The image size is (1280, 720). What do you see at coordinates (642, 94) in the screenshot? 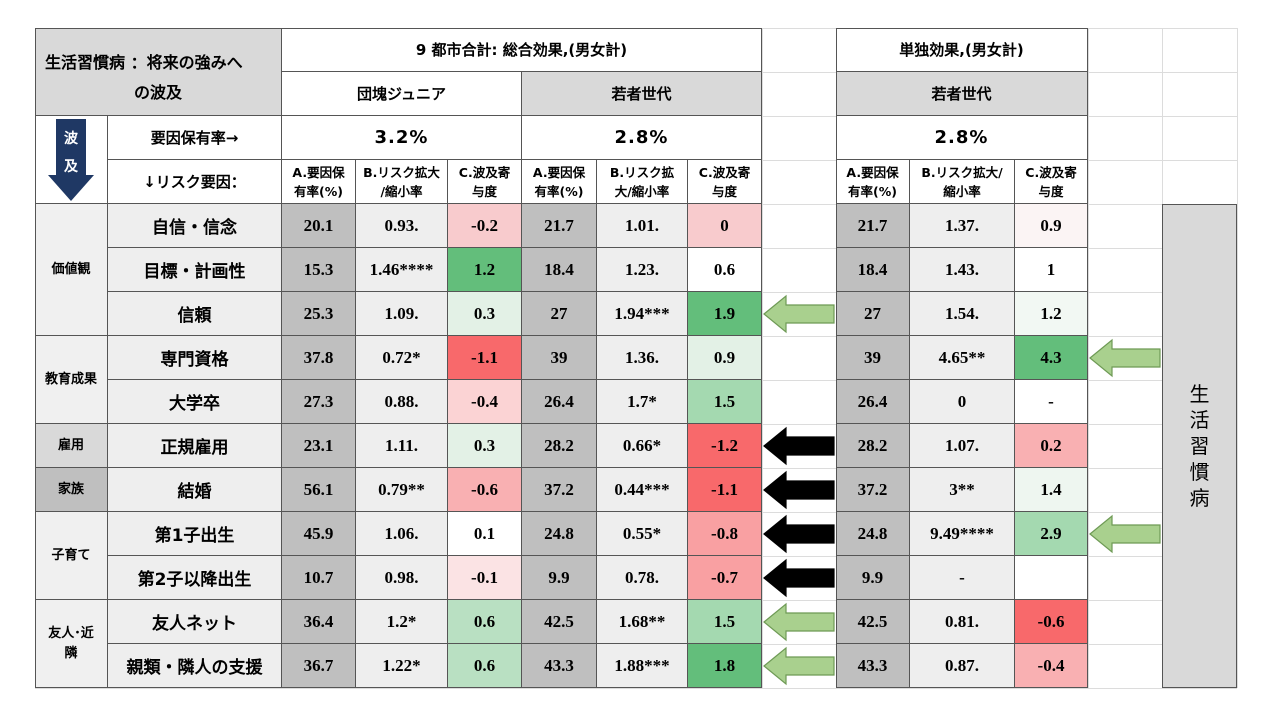
I see `group-young: 若者世代` at bounding box center [642, 94].